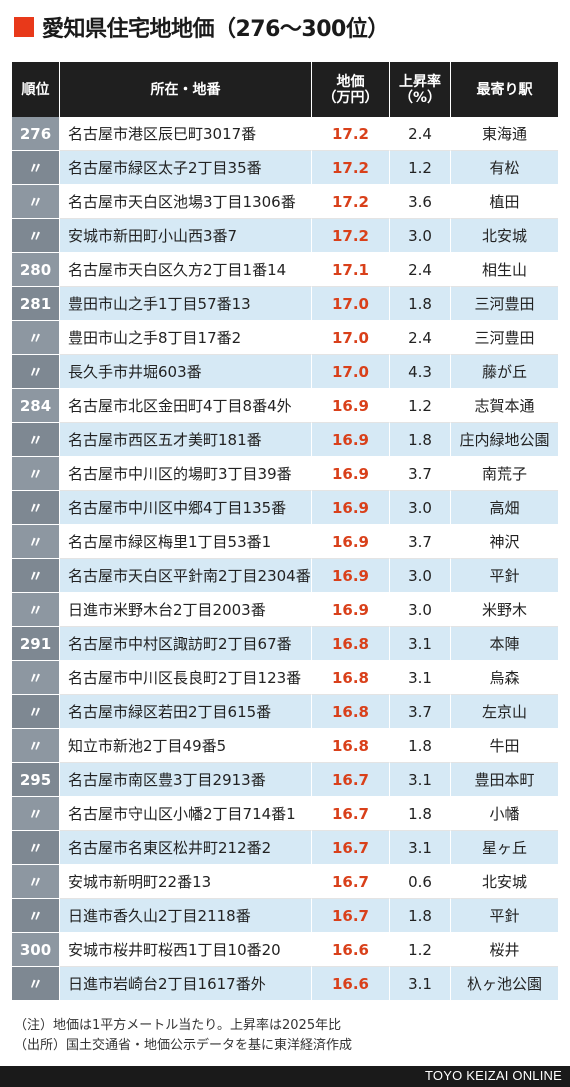 The height and width of the screenshot is (1087, 570). Describe the element at coordinates (351, 950) in the screenshot. I see `price-cell: 16.6` at that location.